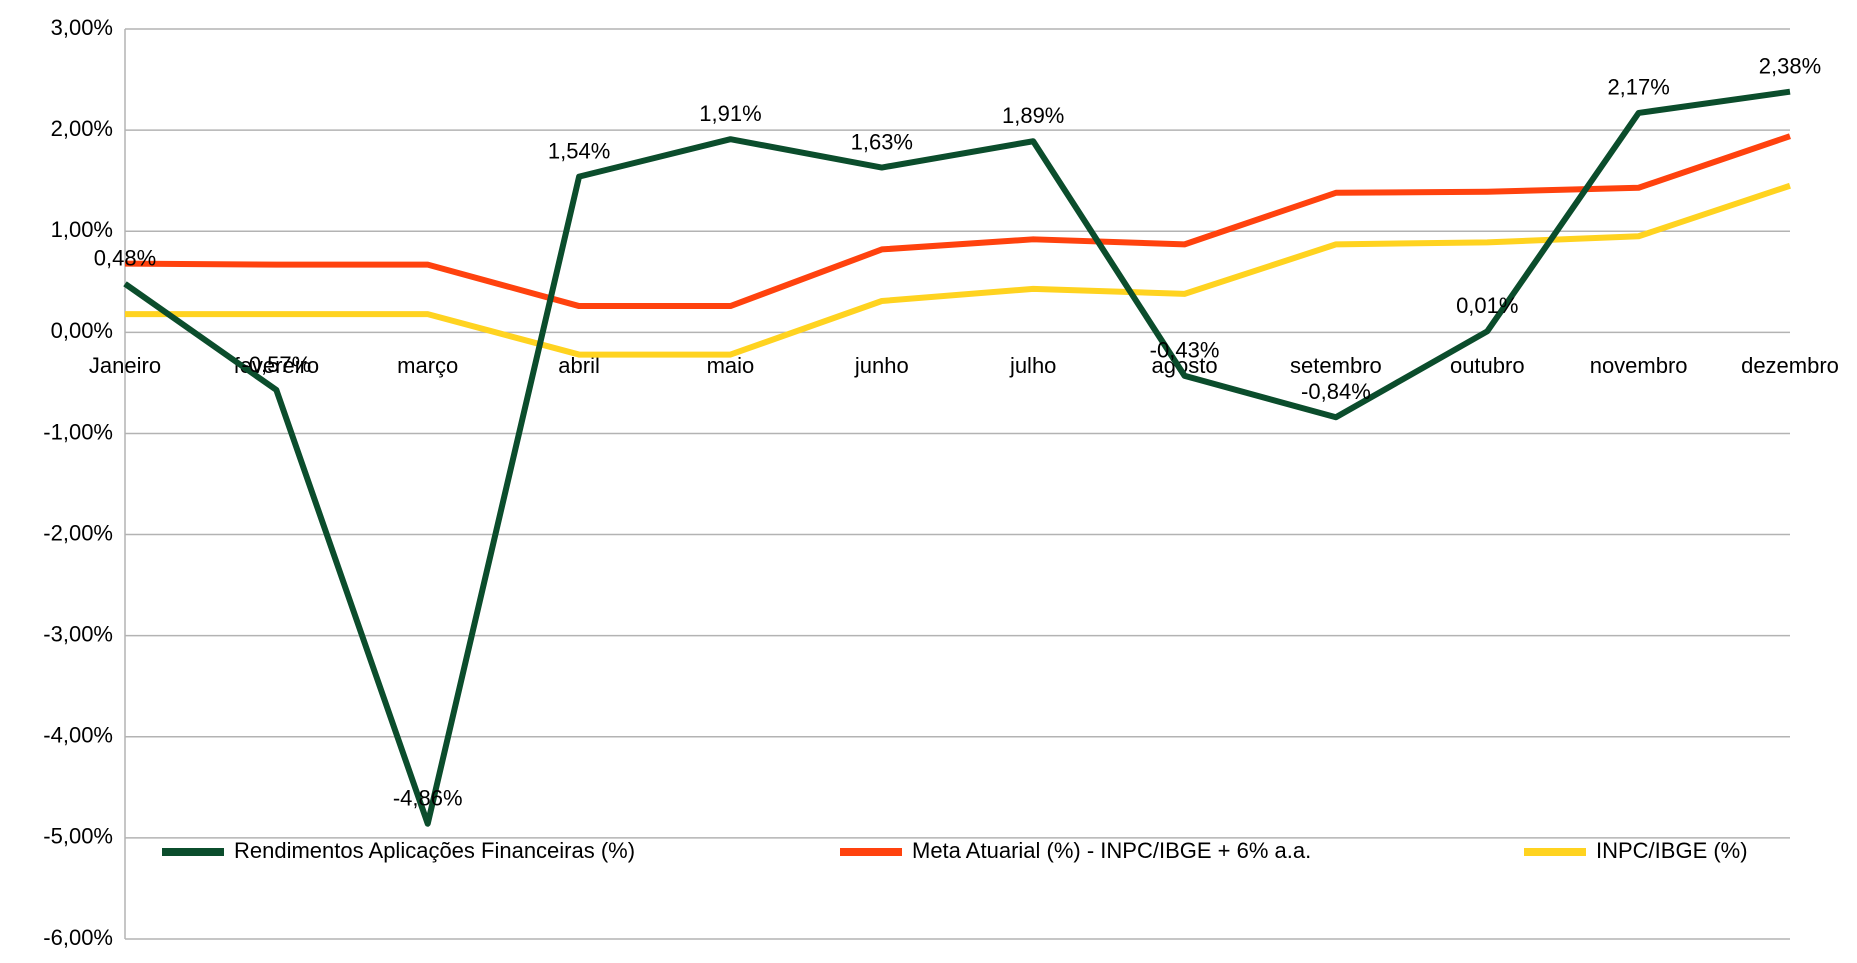 This screenshot has width=1857, height=963. Describe the element at coordinates (1033, 115) in the screenshot. I see `data-label: 1,89%` at that location.